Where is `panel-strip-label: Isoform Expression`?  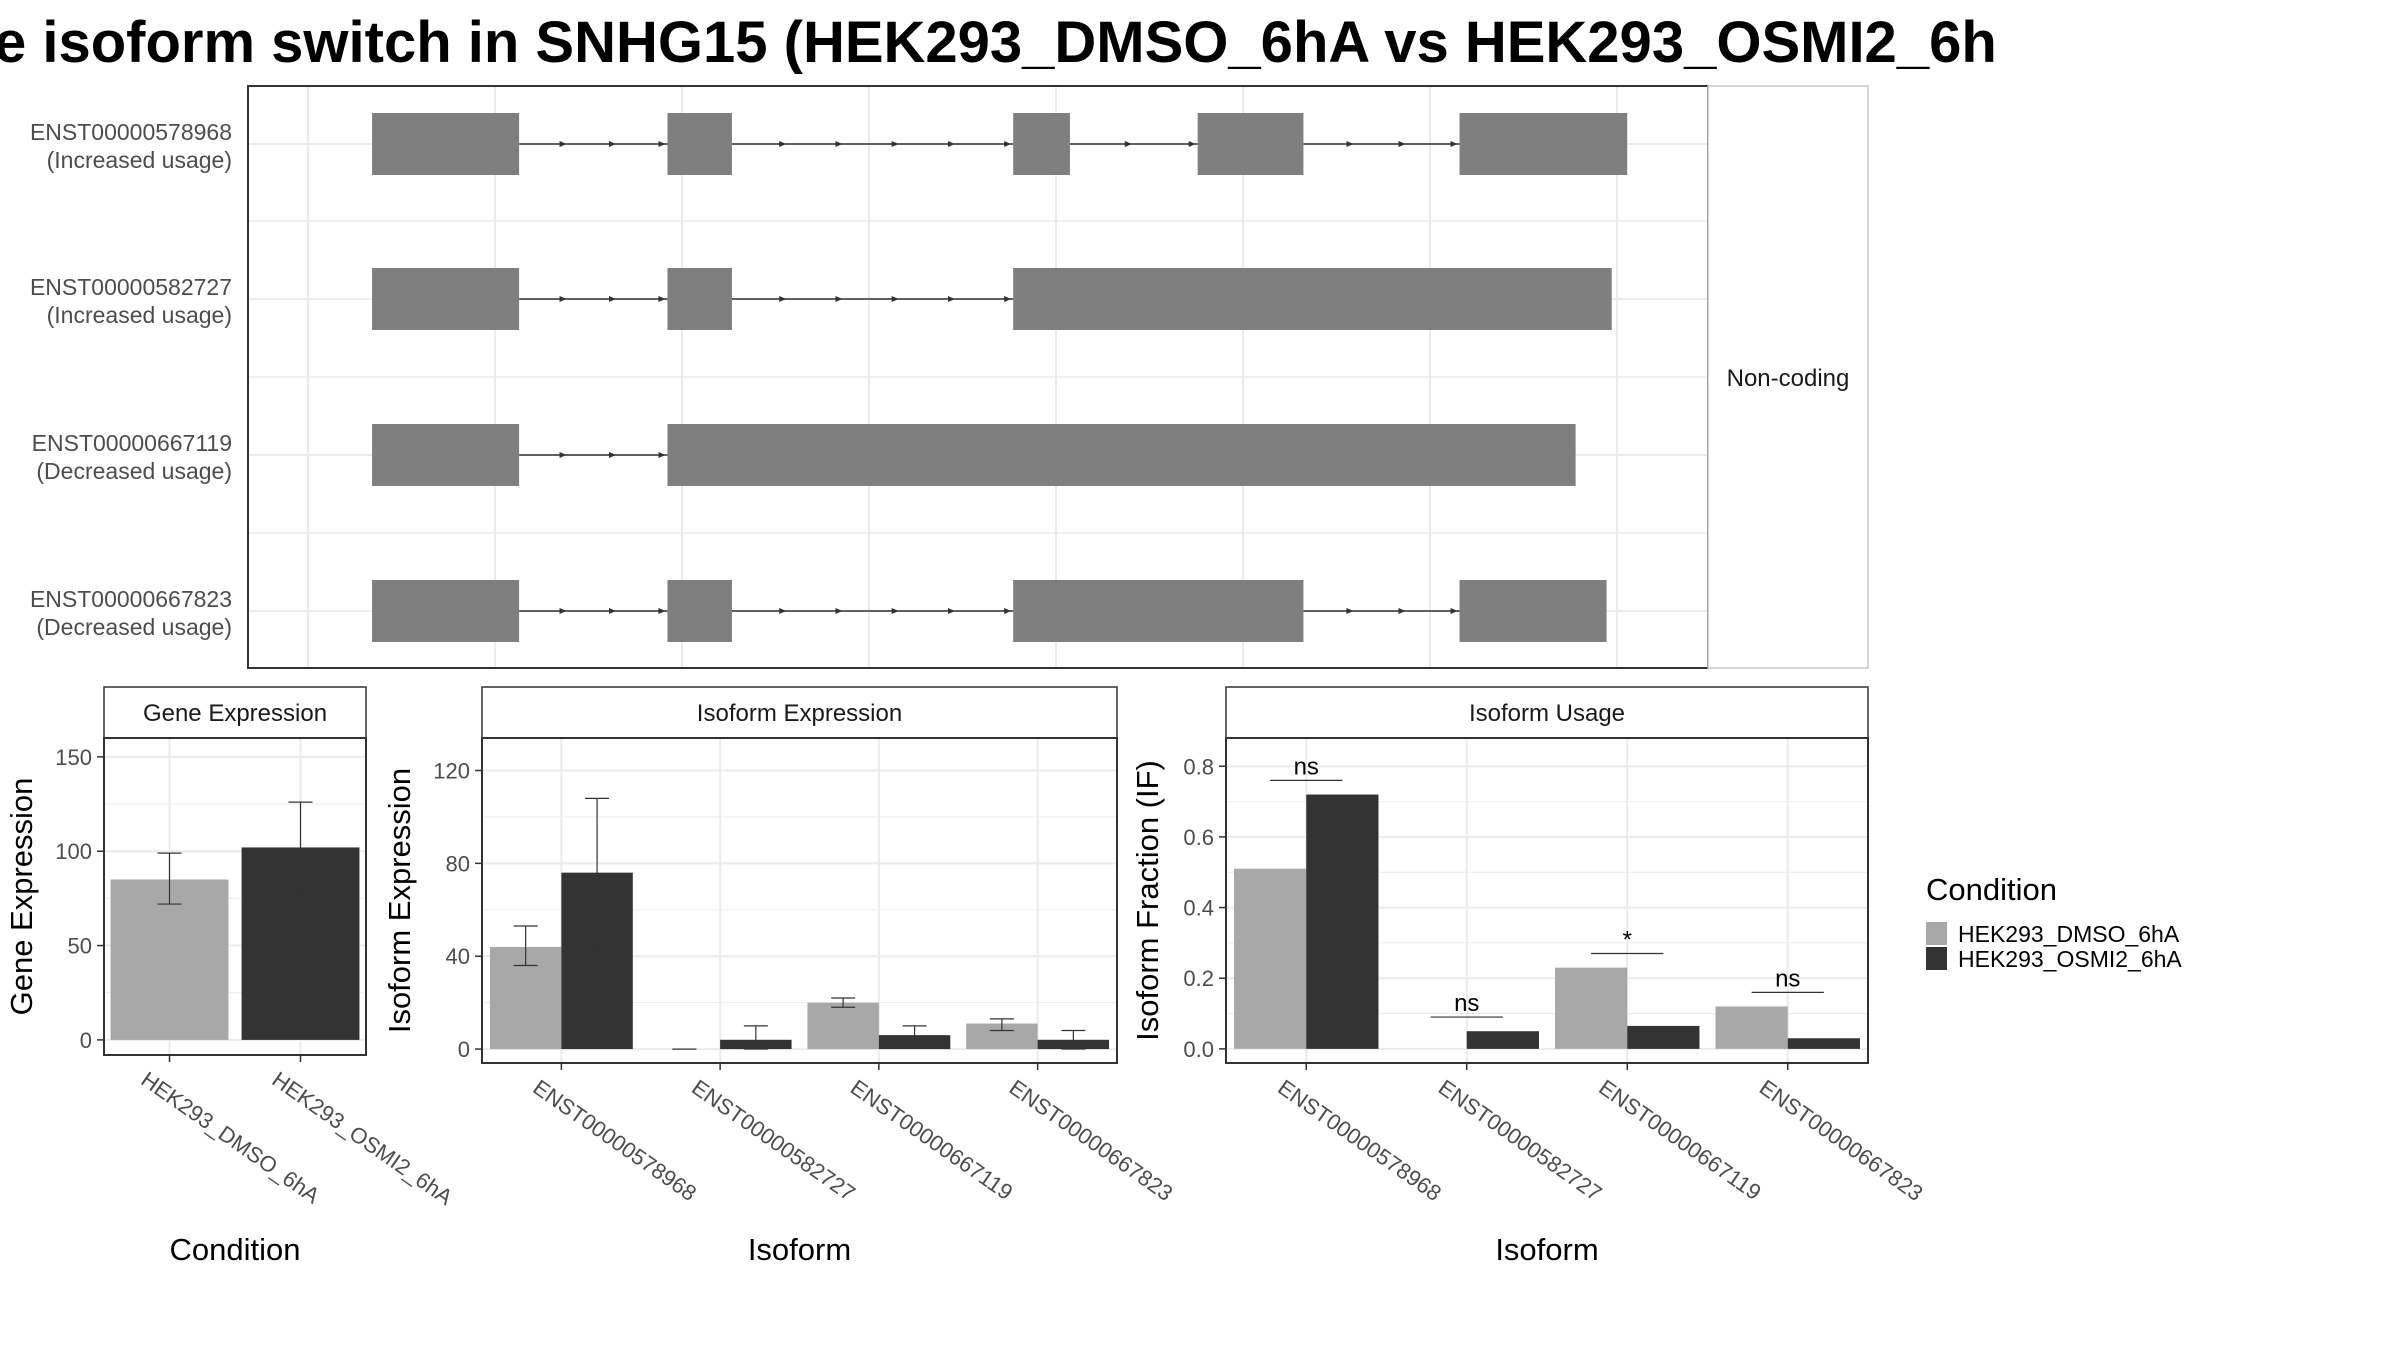
panel-strip-label: Isoform Expression is located at coordinates (799, 713).